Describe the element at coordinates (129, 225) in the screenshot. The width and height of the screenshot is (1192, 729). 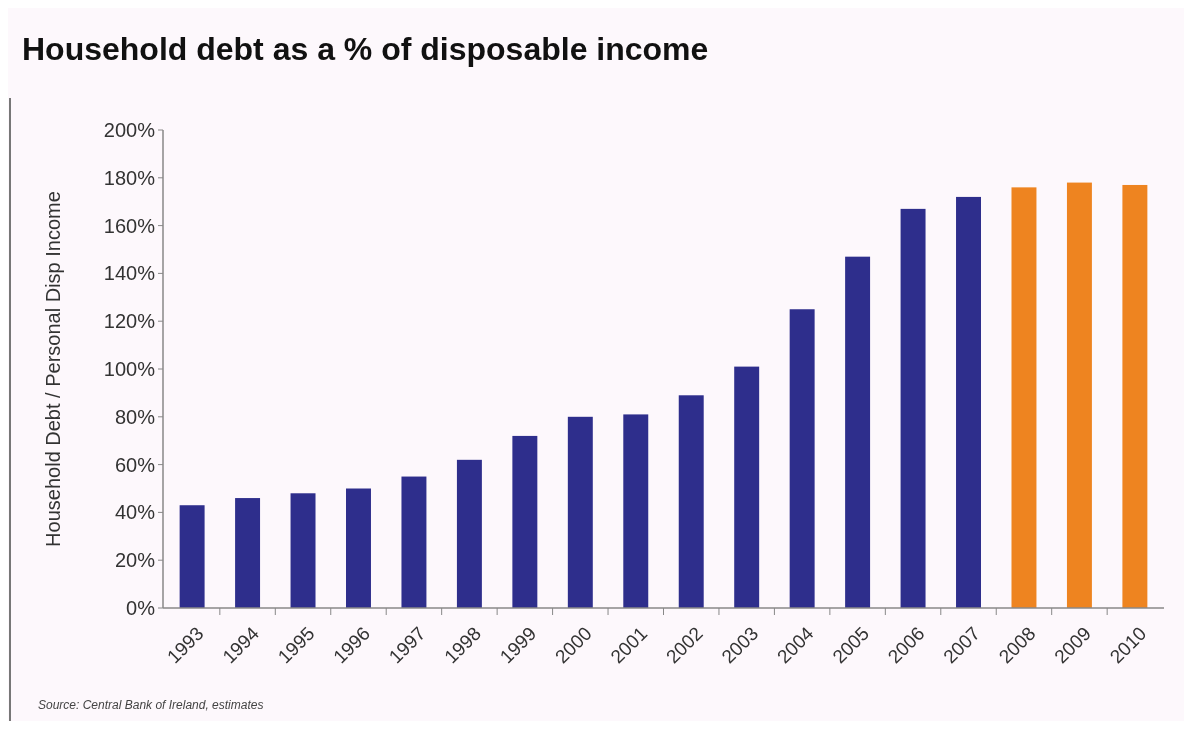
I see `y-tick-label: 160%` at that location.